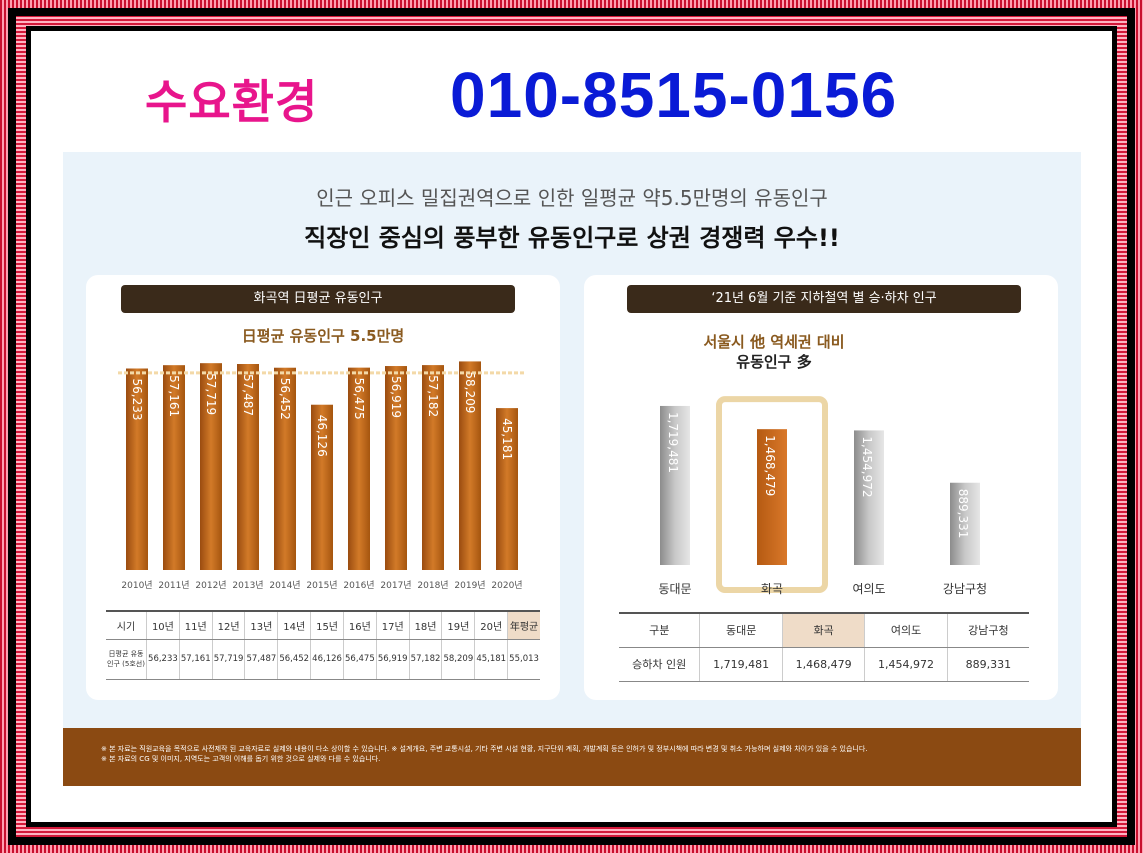  I want to click on bar-2016년, so click(359, 468).